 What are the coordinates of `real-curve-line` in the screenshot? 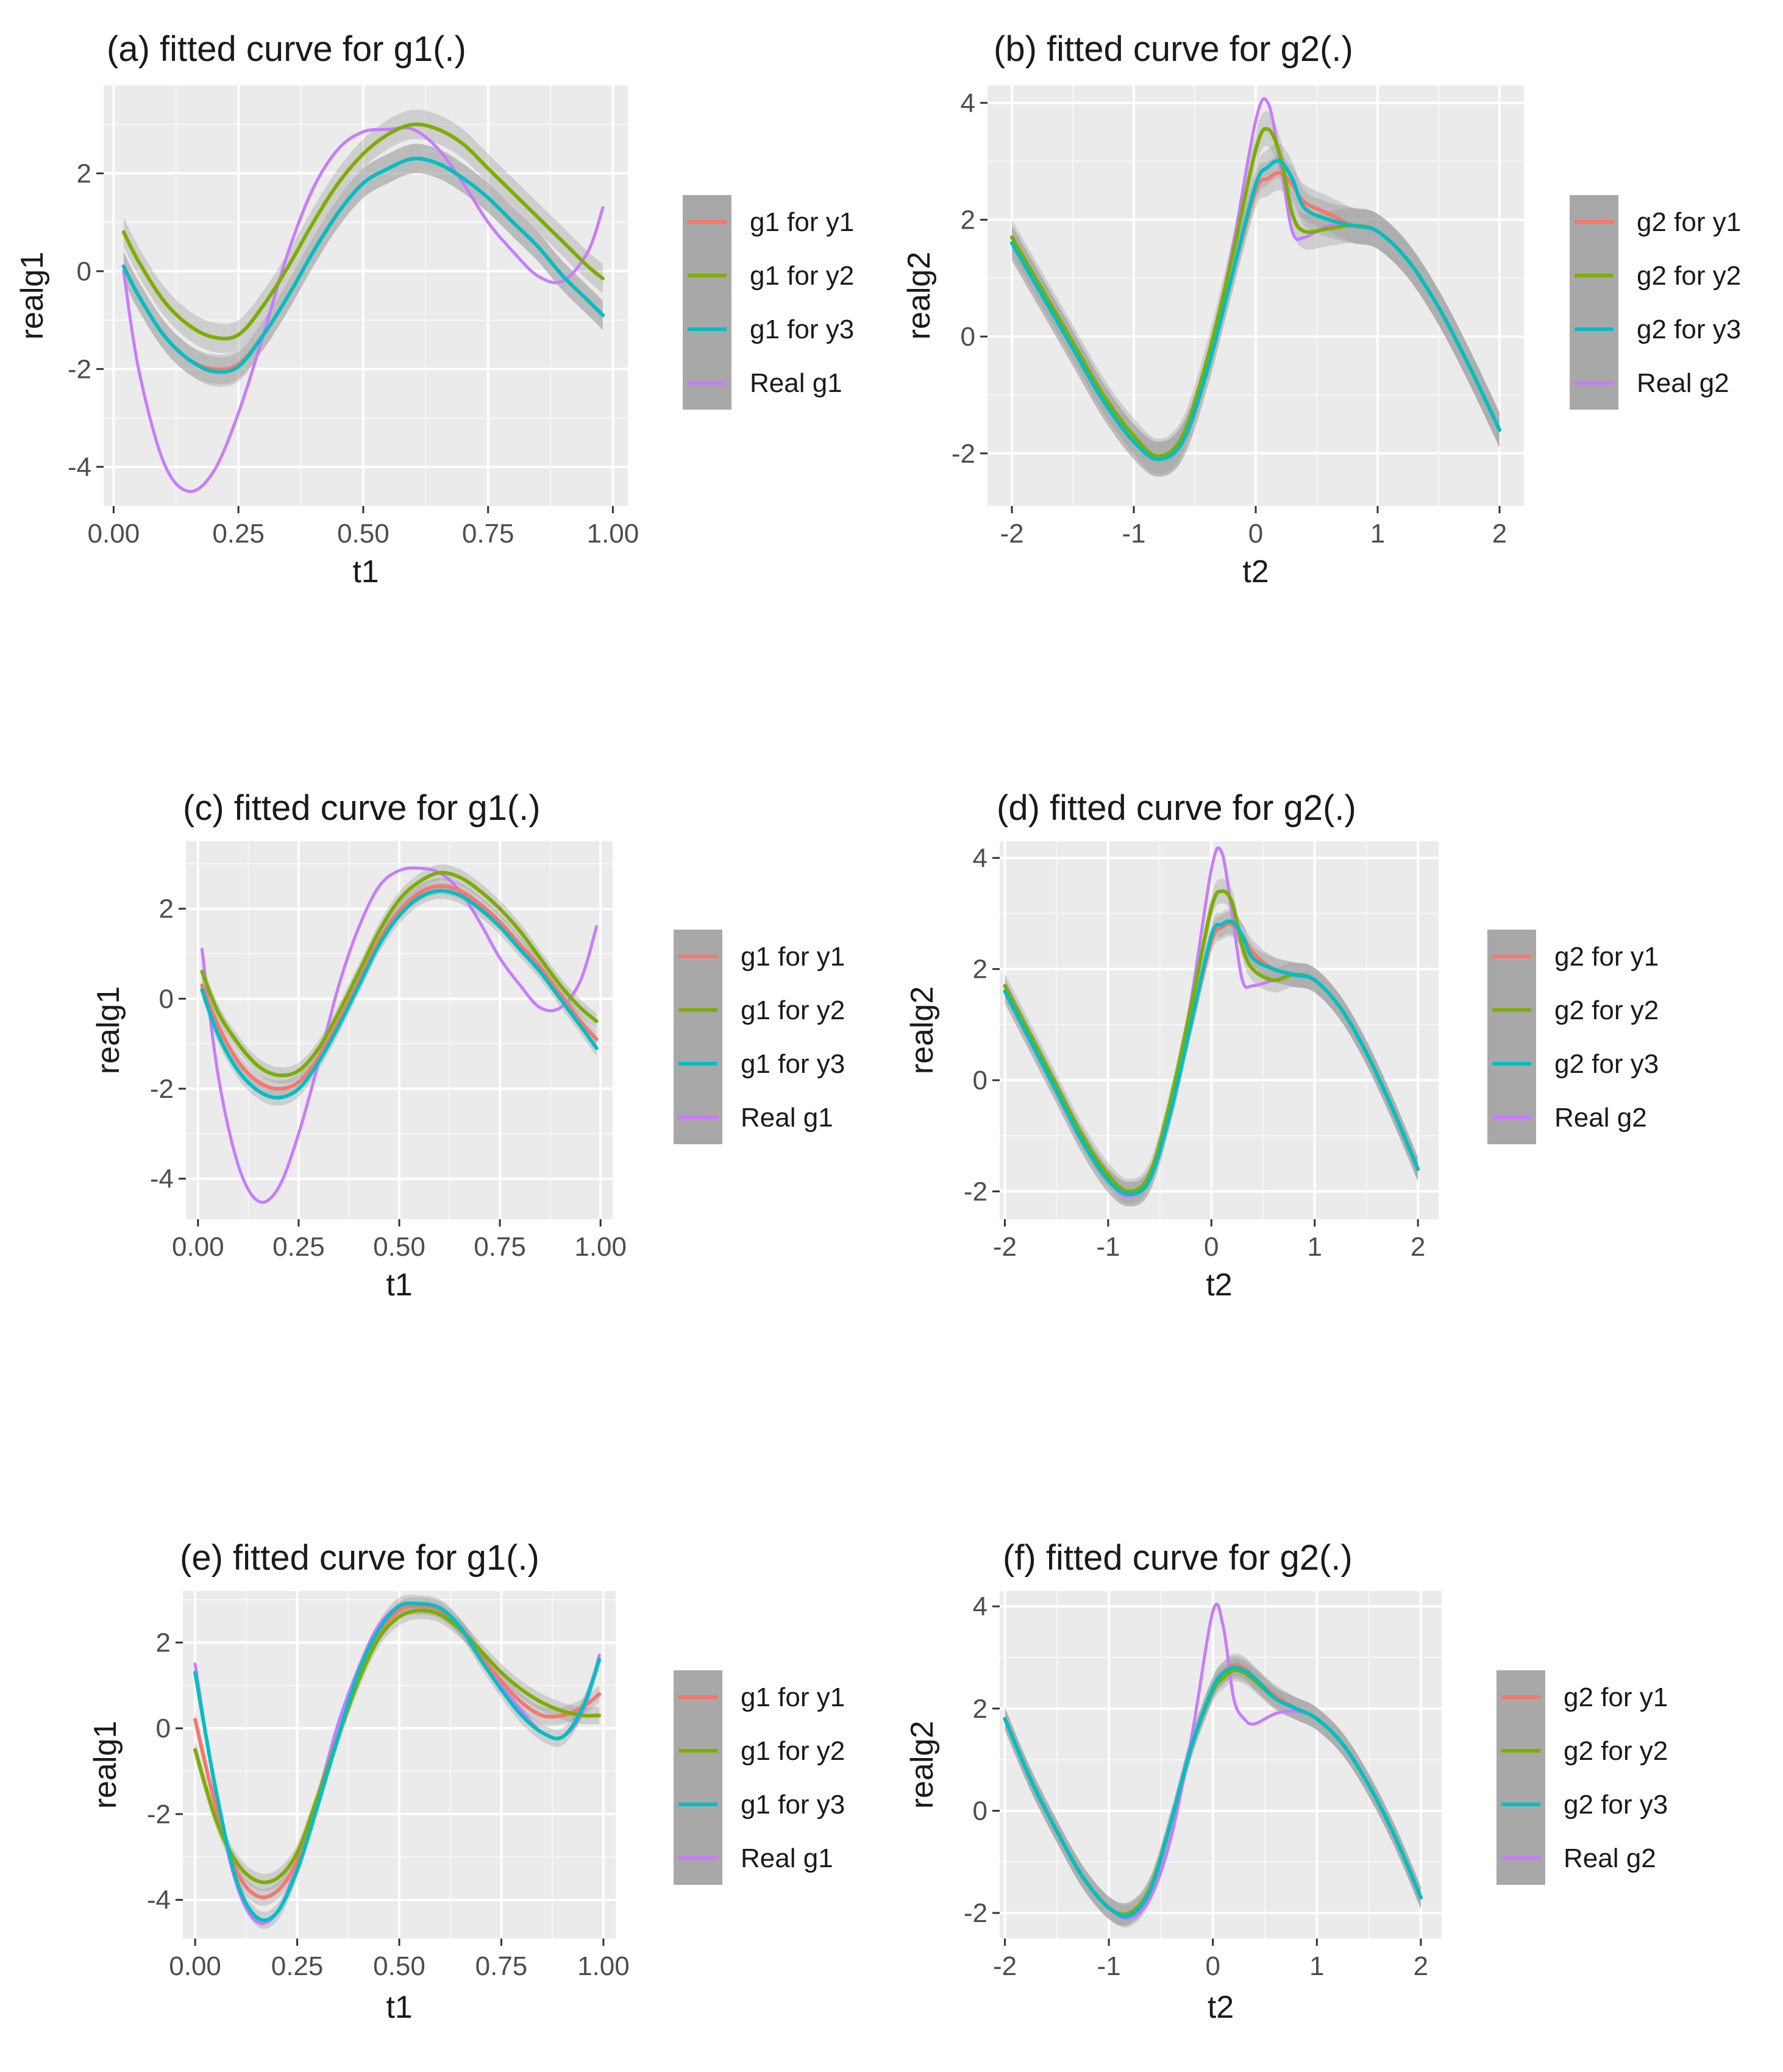 It's located at (363, 309).